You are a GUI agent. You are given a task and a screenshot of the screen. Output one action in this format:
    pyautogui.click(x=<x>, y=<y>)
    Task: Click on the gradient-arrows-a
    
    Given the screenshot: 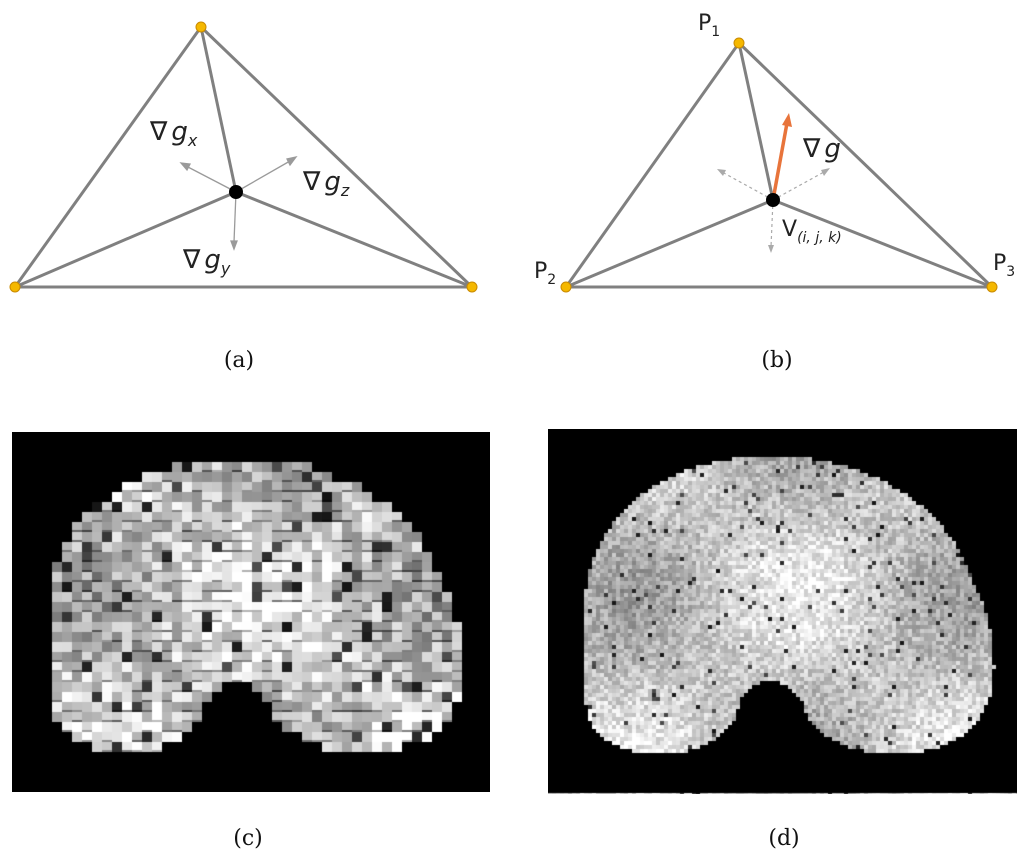 What is the action you would take?
    pyautogui.click(x=238, y=203)
    